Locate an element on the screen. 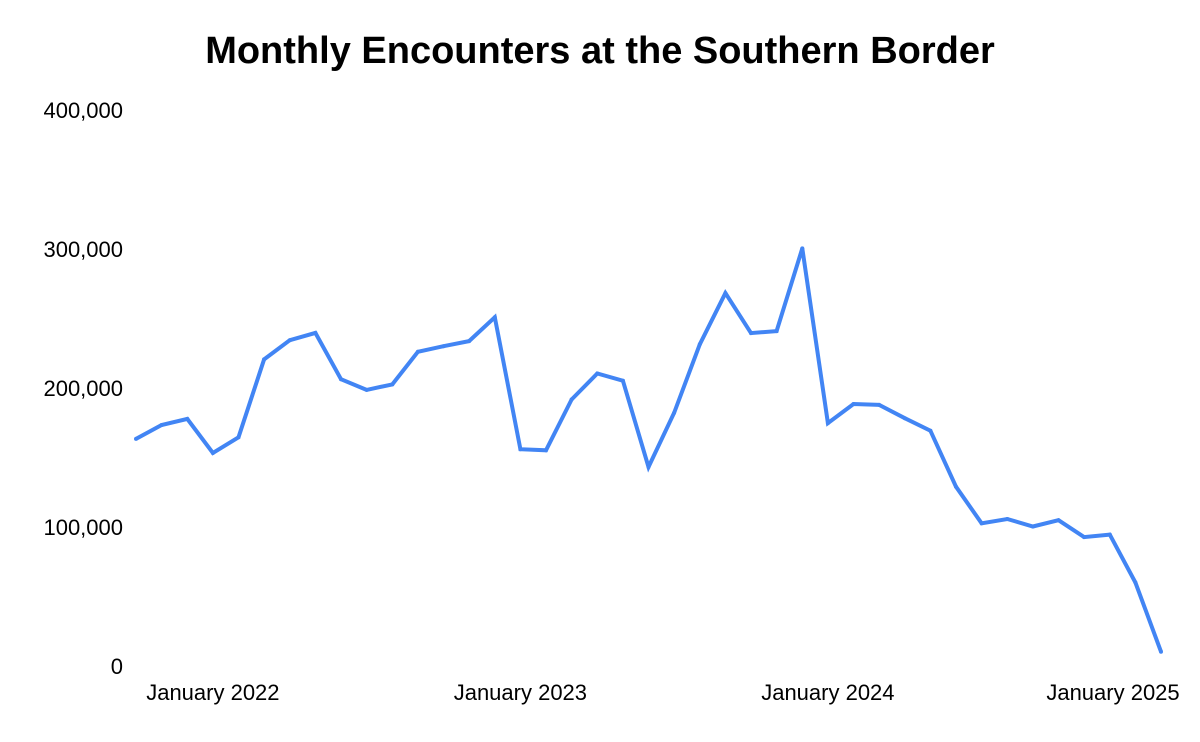 This screenshot has height=742, width=1200. y-tick-label: 0 is located at coordinates (117, 666).